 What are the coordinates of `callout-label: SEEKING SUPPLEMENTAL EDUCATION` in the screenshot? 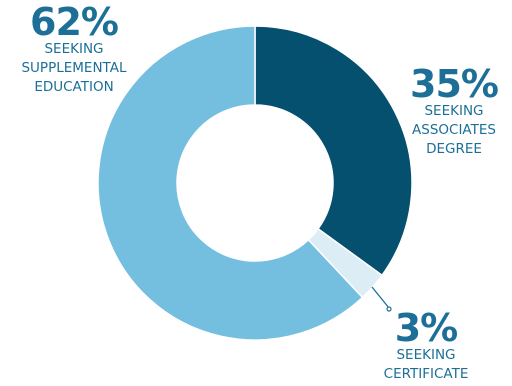 It's located at (74, 68).